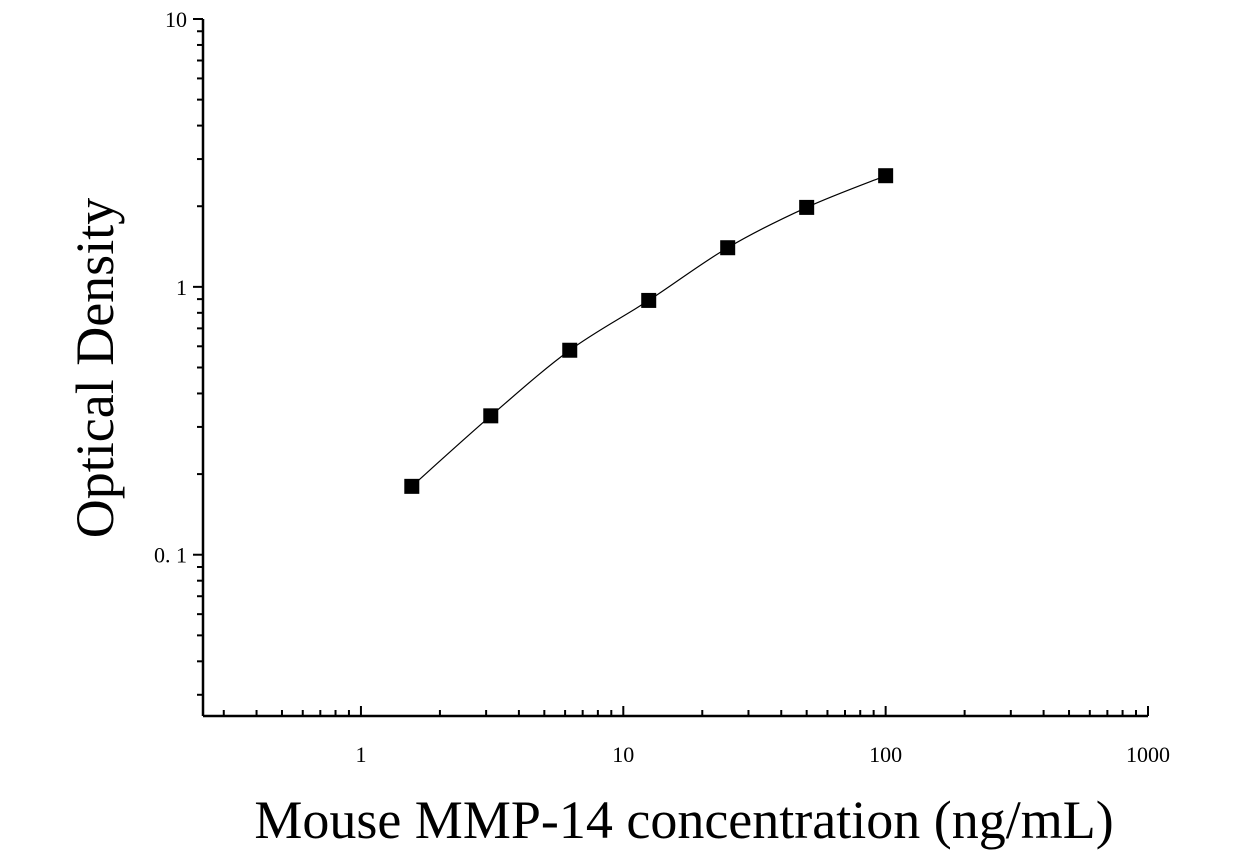  What do you see at coordinates (176, 19) in the screenshot?
I see `y-tick-label: 10` at bounding box center [176, 19].